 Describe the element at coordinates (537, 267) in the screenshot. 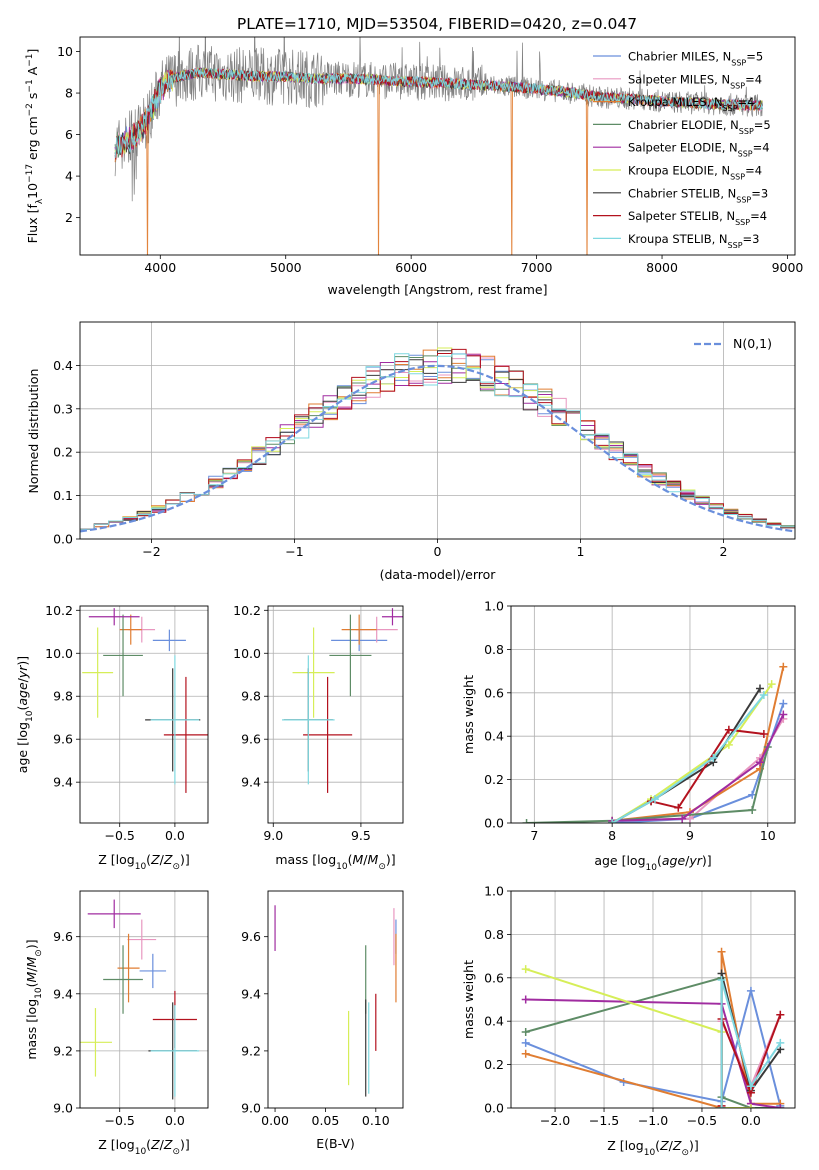

I see `x-tick-label: 7000` at that location.